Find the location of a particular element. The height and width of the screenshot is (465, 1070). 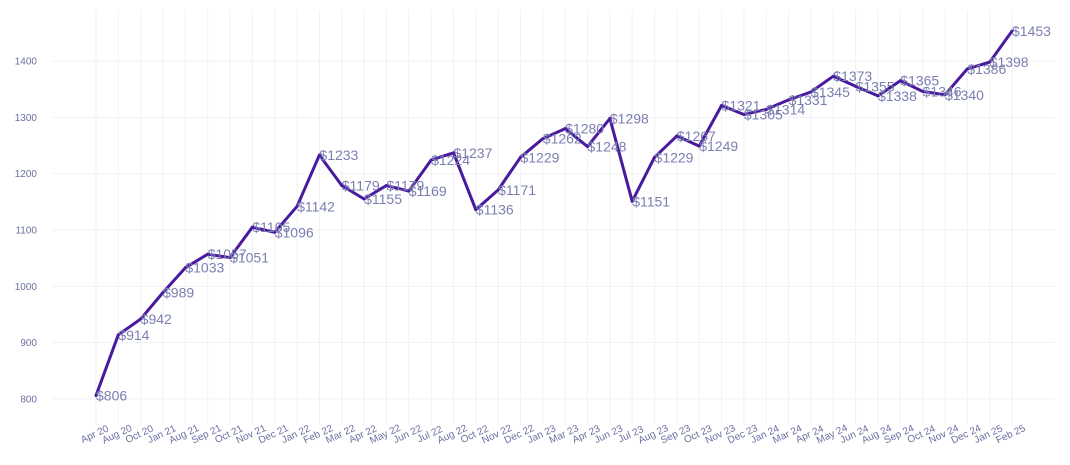

data-label: $1224 is located at coordinates (450, 160).